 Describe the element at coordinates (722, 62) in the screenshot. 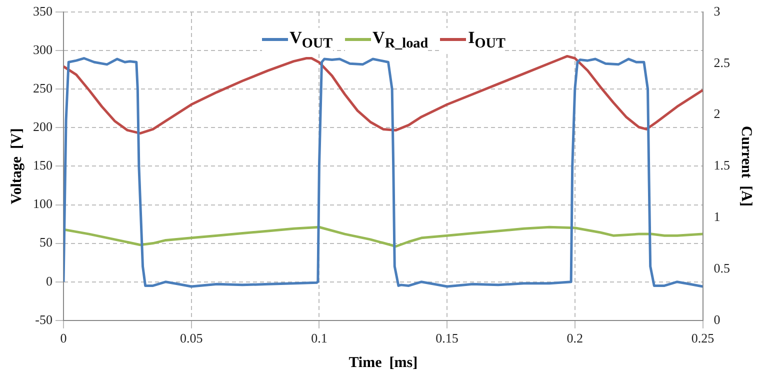

I see `y2-tick-label: 2.5` at that location.